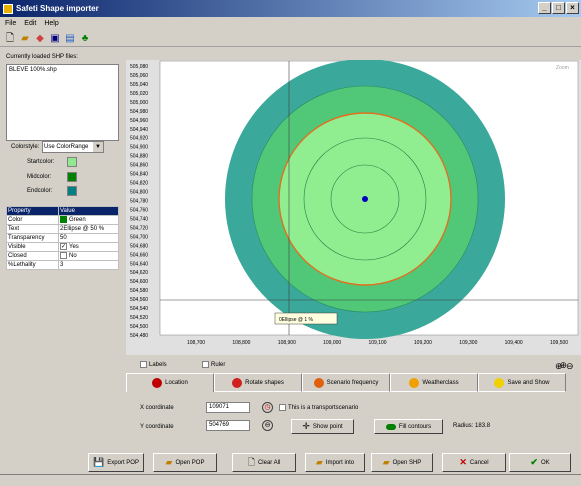 The width and height of the screenshot is (581, 486). Describe the element at coordinates (185, 462) in the screenshot. I see `open-pop-button: ▰ Open POP` at that location.